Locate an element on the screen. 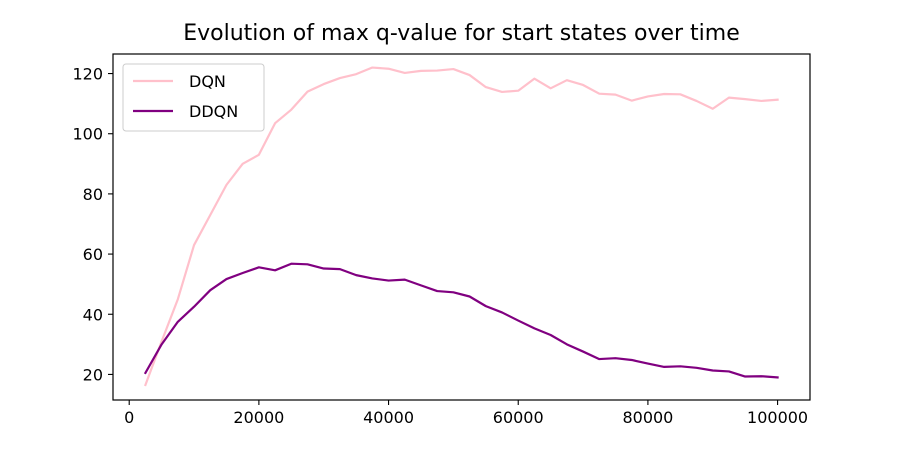 Image resolution: width=900 pixels, height=454 pixels. legend: DQN DDQN is located at coordinates (193, 97).